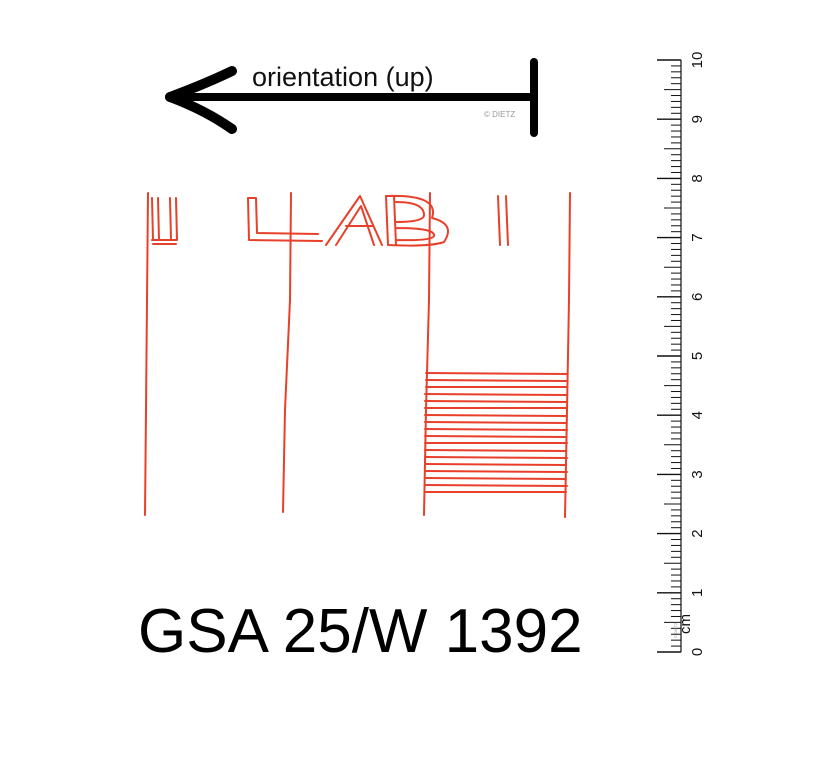  What do you see at coordinates (697, 297) in the screenshot?
I see `scale-bar-label: 6` at bounding box center [697, 297].